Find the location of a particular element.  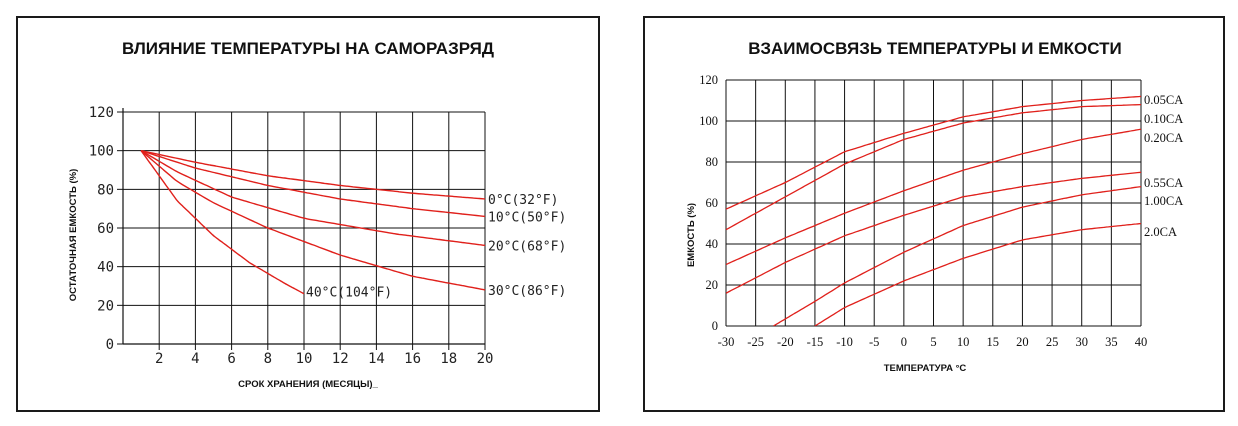

series-label: 10°C(50°F) is located at coordinates (527, 217).